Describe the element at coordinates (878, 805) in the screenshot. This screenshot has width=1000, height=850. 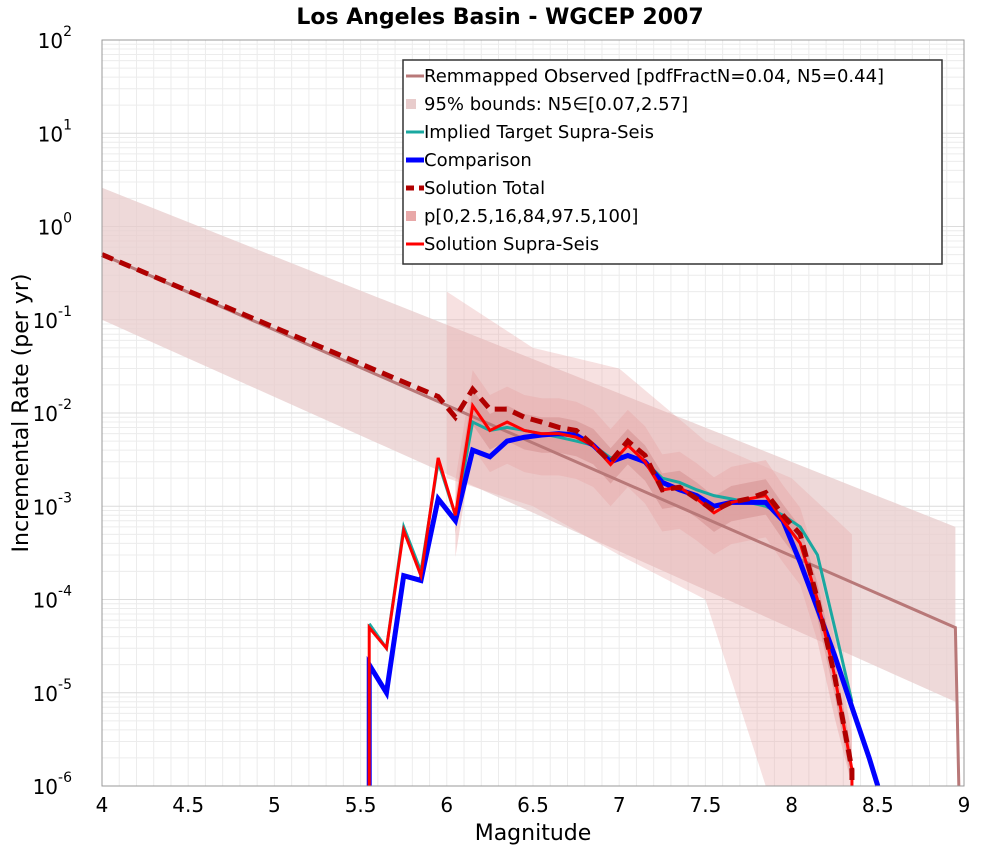
I see `x-tick-label: 8.5` at that location.